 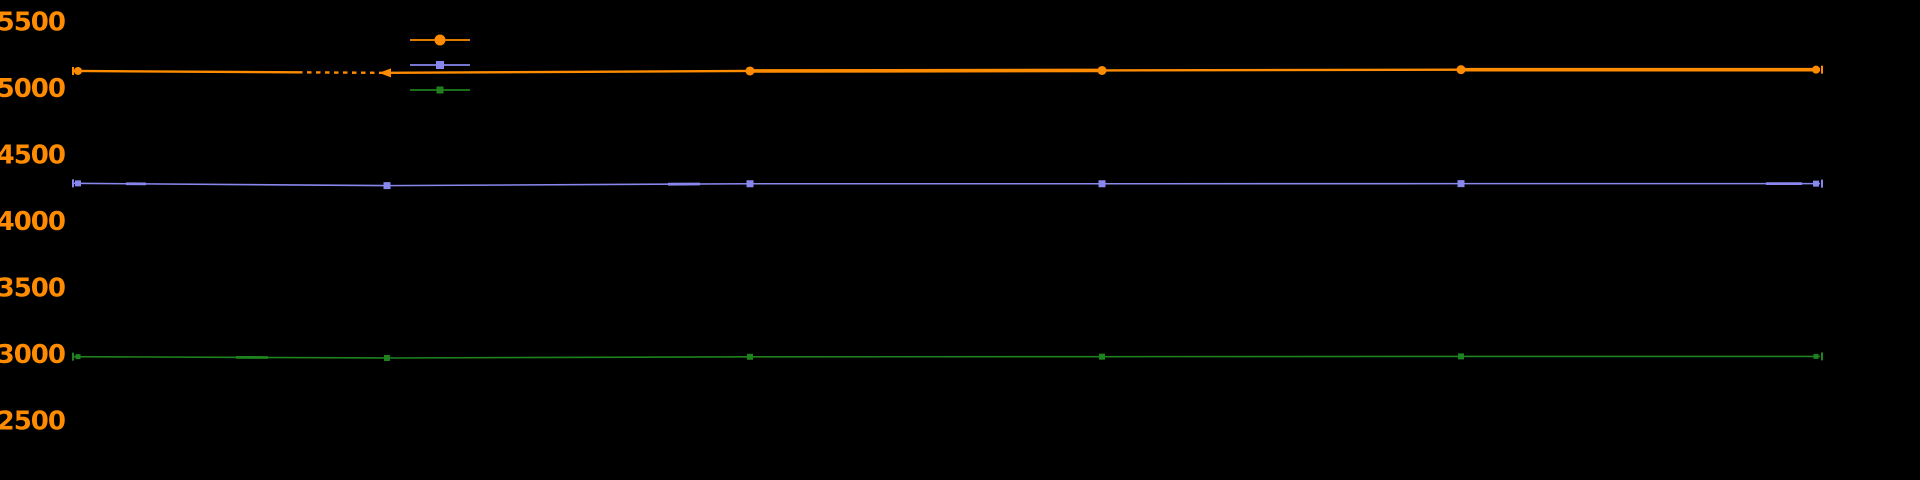 I want to click on y-tick-label: 3500, so click(x=32, y=289).